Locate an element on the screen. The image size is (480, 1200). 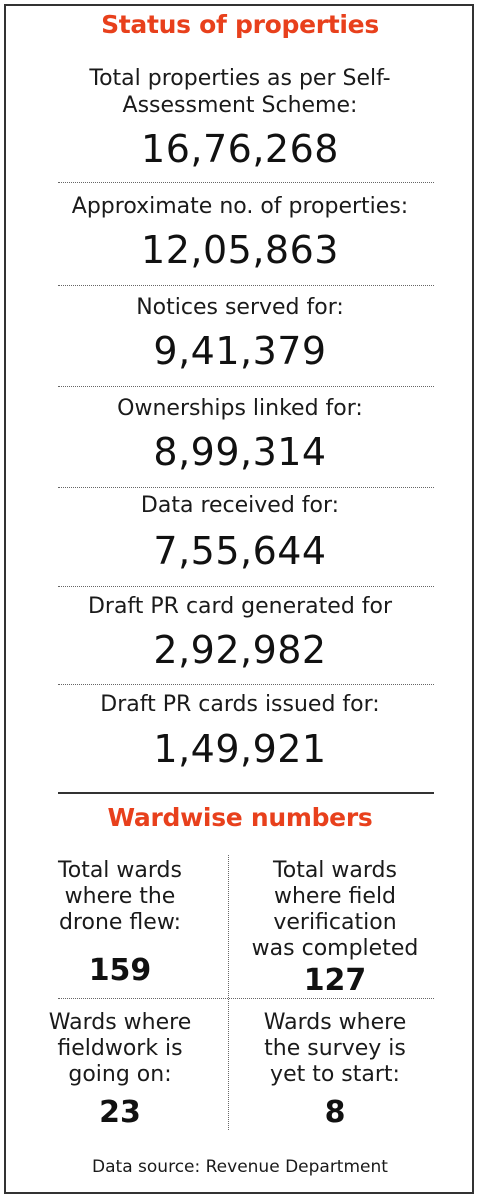
stat-value-total-properties: 16,76,268 is located at coordinates (240, 149).